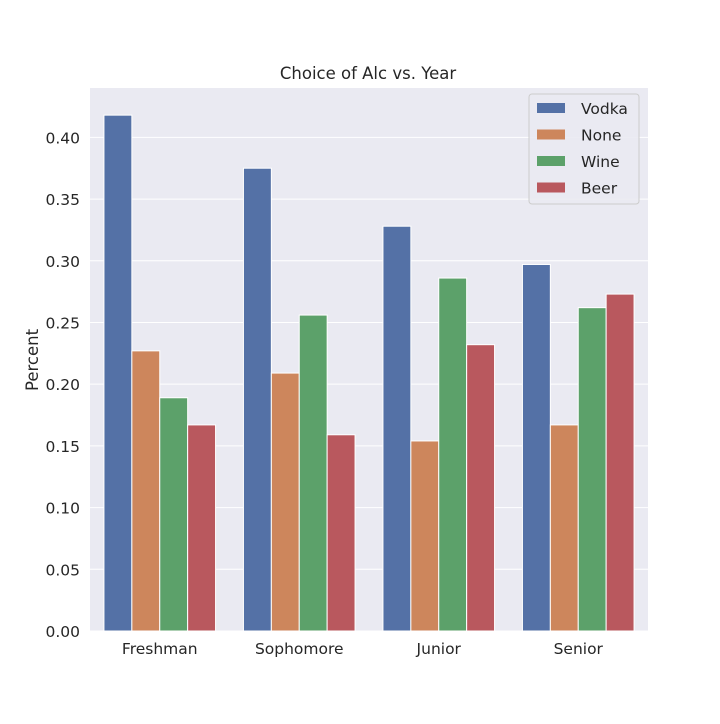 The height and width of the screenshot is (724, 720). Describe the element at coordinates (551, 161) in the screenshot. I see `legend-swatch-wine` at that location.